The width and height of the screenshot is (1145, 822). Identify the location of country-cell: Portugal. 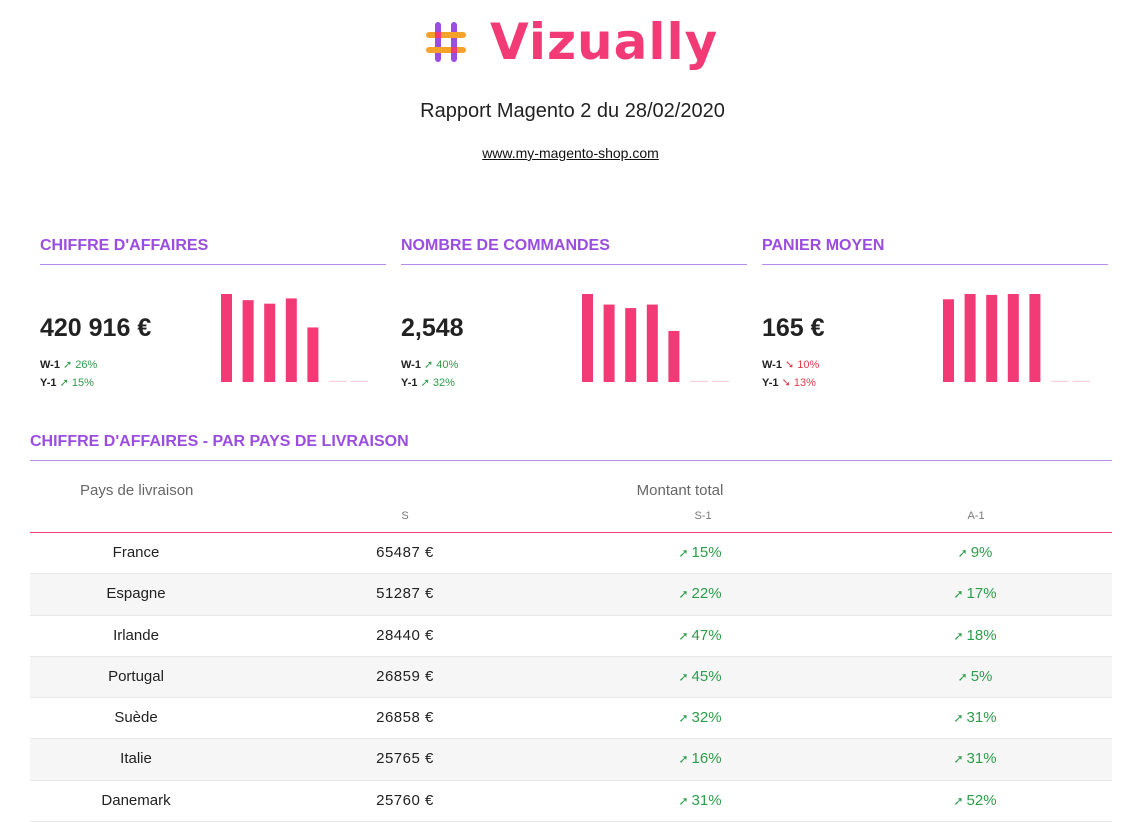
(136, 676).